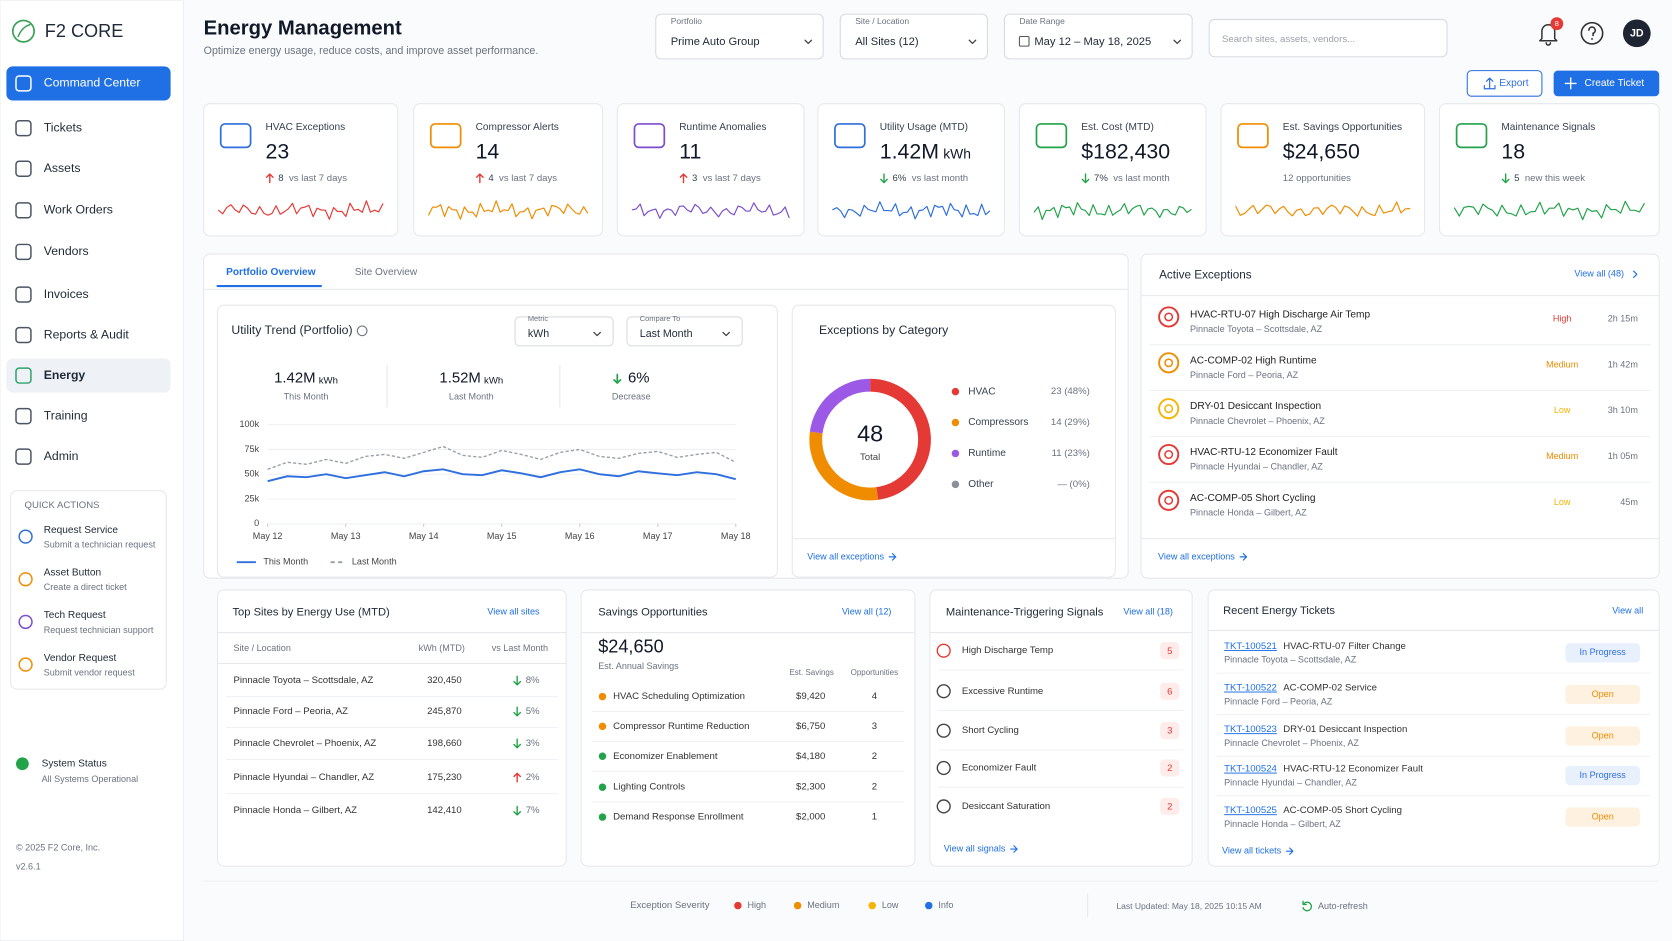 Image resolution: width=1672 pixels, height=941 pixels. Describe the element at coordinates (690, 151) in the screenshot. I see `kpi-value: 11` at that location.